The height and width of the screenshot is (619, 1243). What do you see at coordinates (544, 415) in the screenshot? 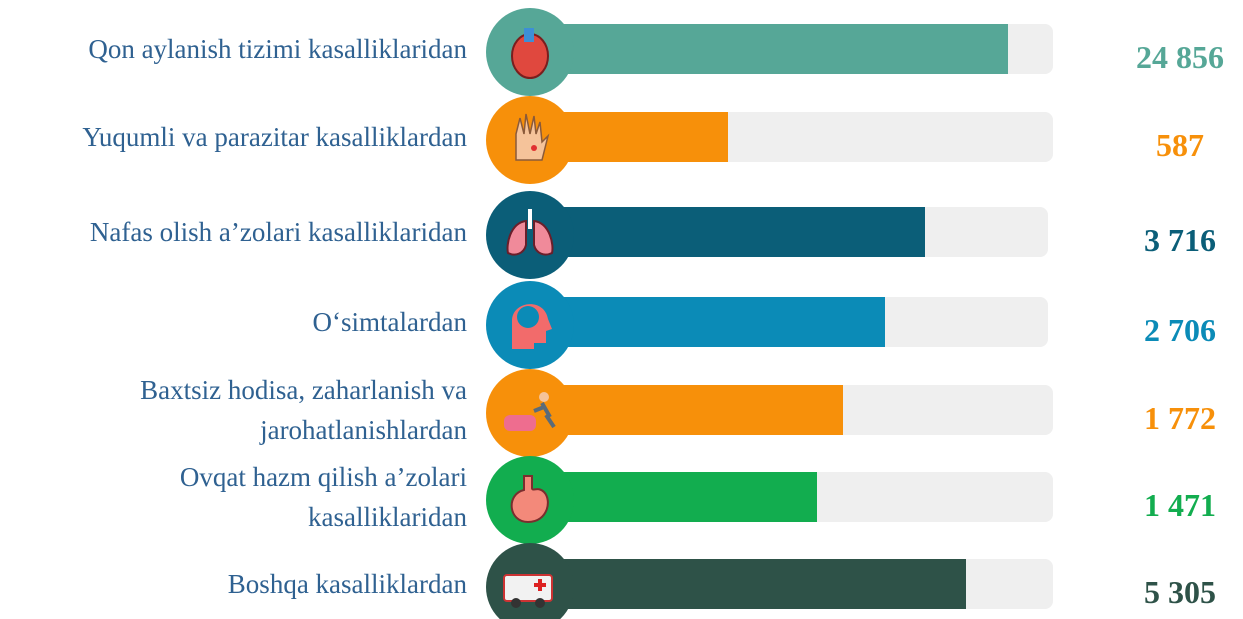
I see `icon-body` at bounding box center [544, 415].